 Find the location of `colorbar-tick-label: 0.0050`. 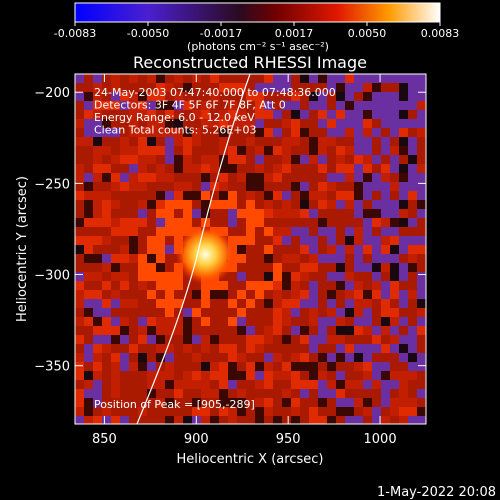

colorbar-tick-label: 0.0050 is located at coordinates (367, 33).